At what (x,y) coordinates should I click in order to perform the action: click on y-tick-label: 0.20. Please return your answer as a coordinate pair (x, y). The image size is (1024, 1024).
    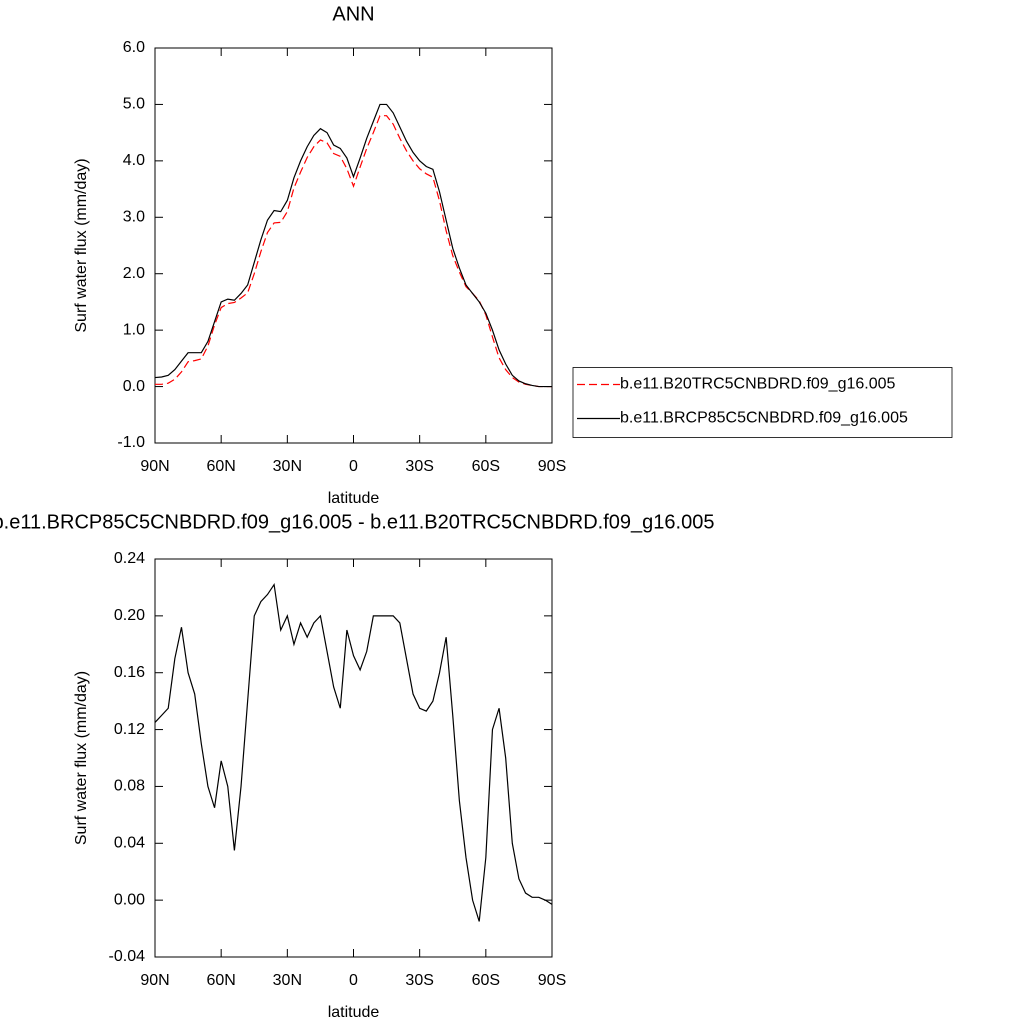
    Looking at the image, I should click on (129, 615).